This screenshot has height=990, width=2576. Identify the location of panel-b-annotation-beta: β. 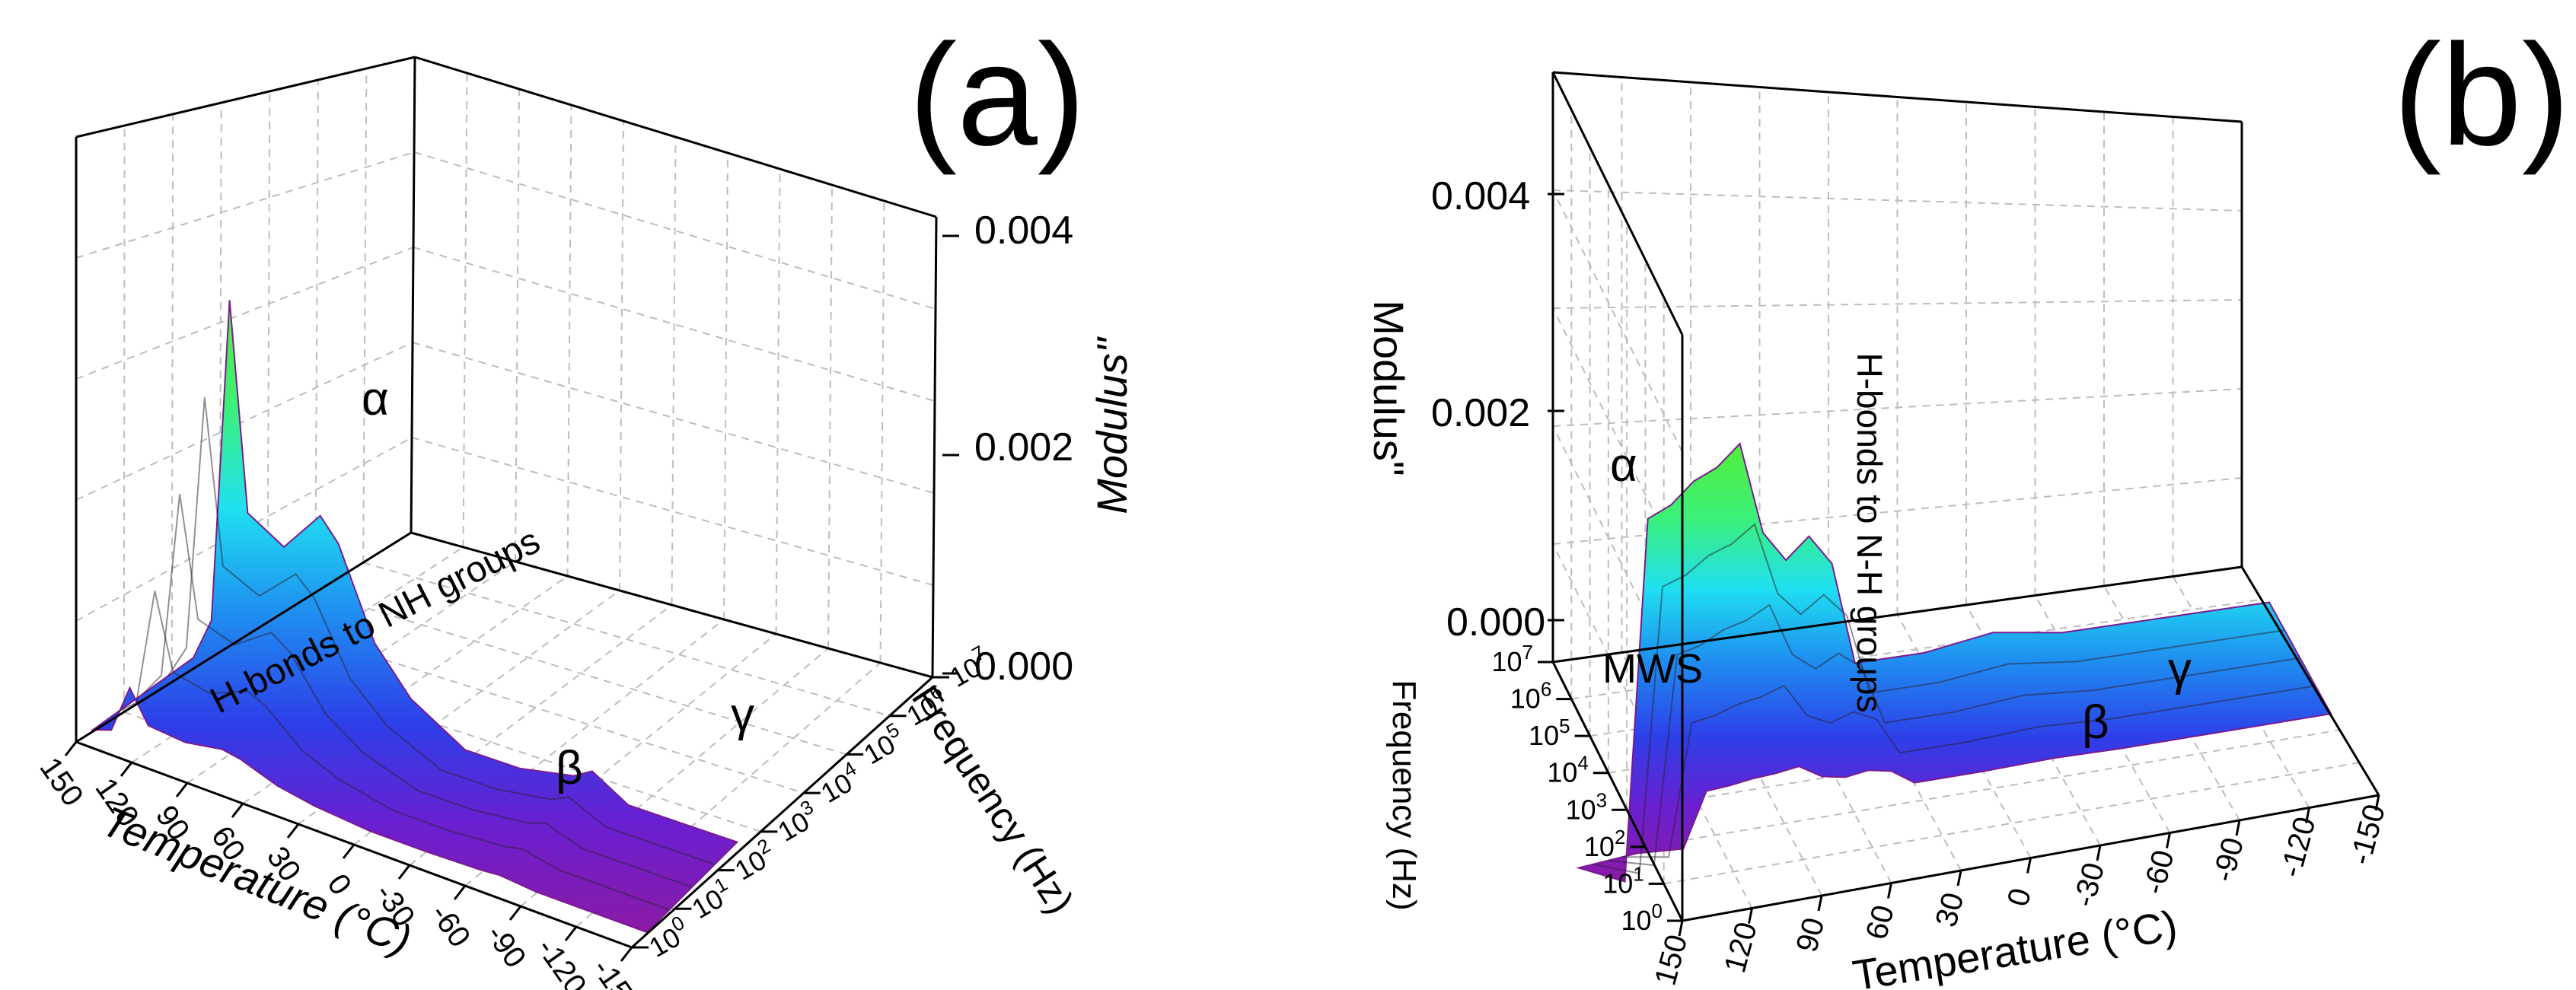
(2095, 722).